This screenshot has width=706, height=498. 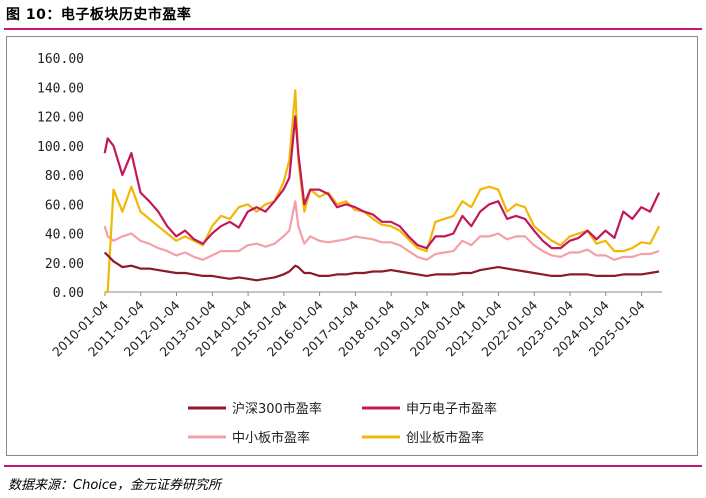 What do you see at coordinates (381, 266) in the screenshot?
I see `series-line-hs300` at bounding box center [381, 266].